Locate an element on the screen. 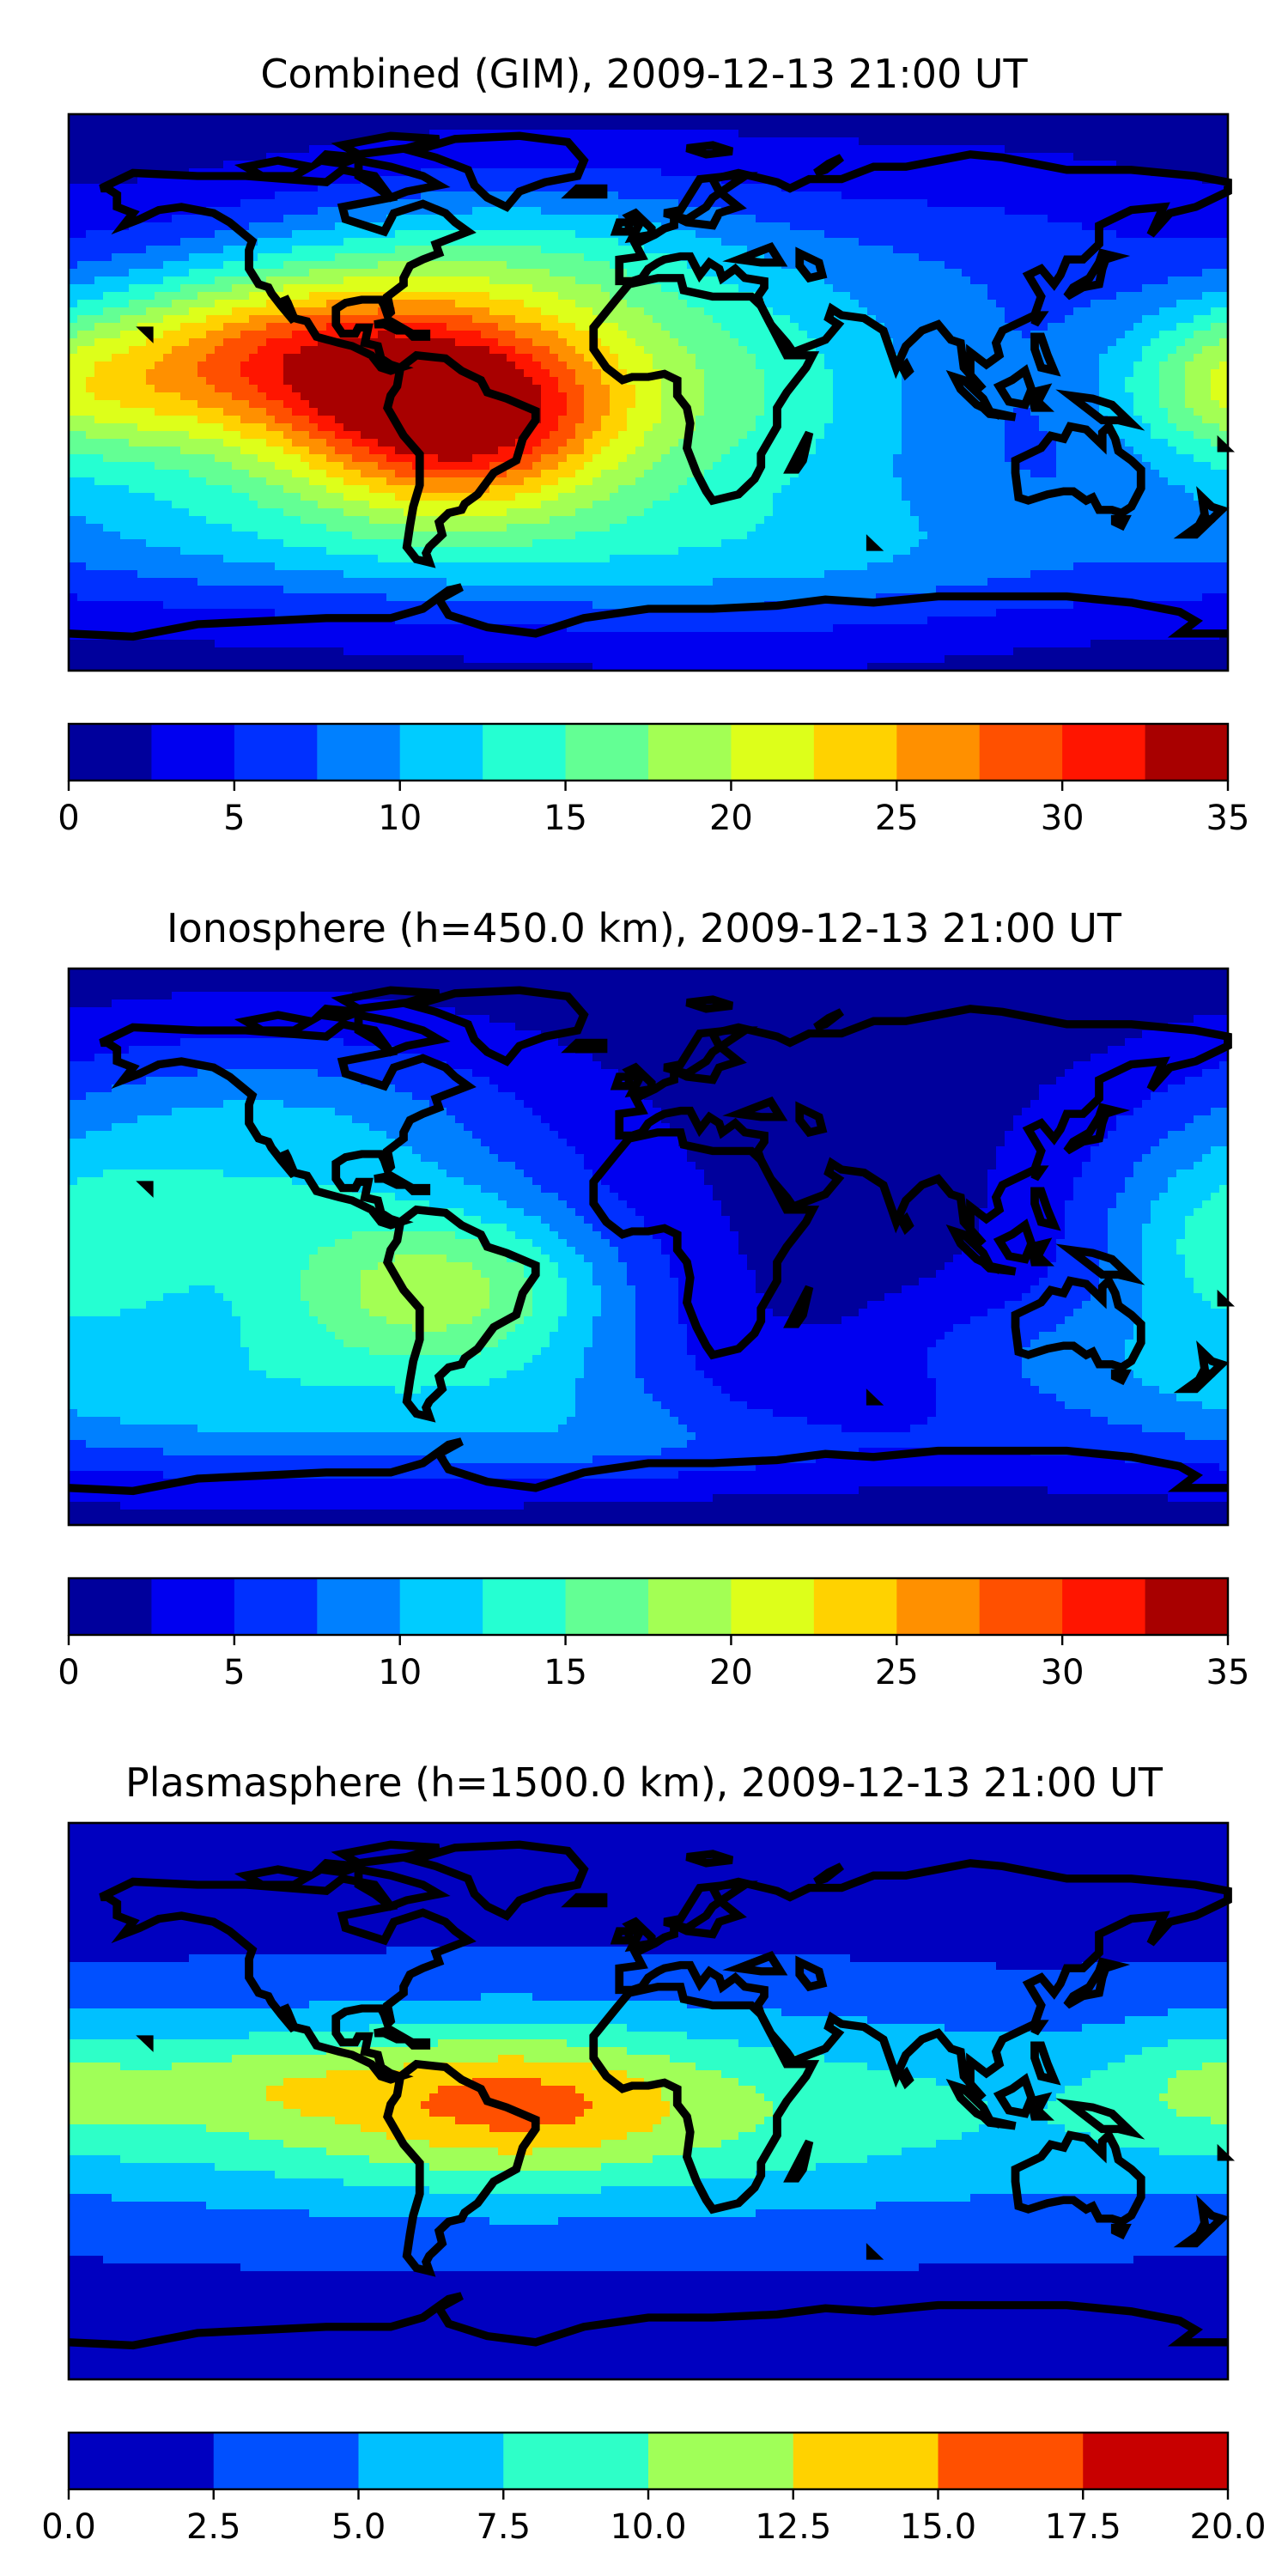  colorbar-tick-label: 15 is located at coordinates (565, 1672).